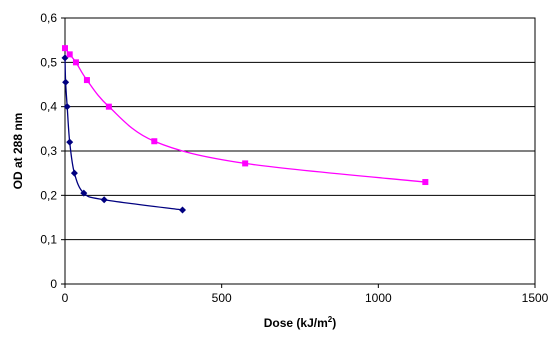  What do you see at coordinates (48, 151) in the screenshot?
I see `y-tick-label: 0,3` at bounding box center [48, 151].